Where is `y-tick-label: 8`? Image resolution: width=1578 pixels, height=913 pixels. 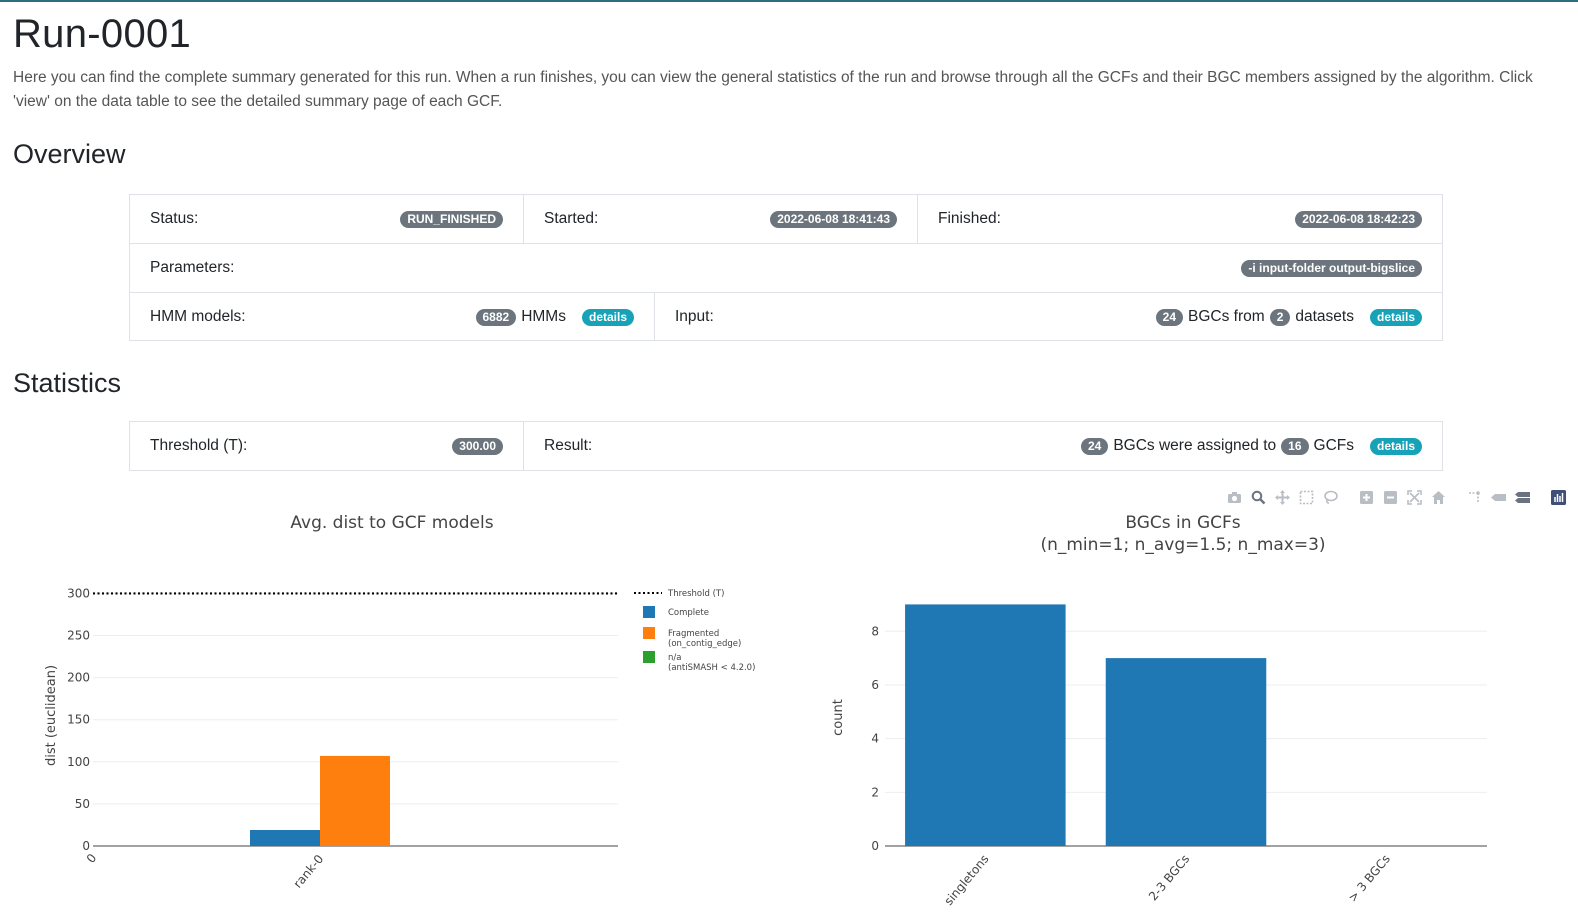
y-tick-label: 8 is located at coordinates (875, 631).